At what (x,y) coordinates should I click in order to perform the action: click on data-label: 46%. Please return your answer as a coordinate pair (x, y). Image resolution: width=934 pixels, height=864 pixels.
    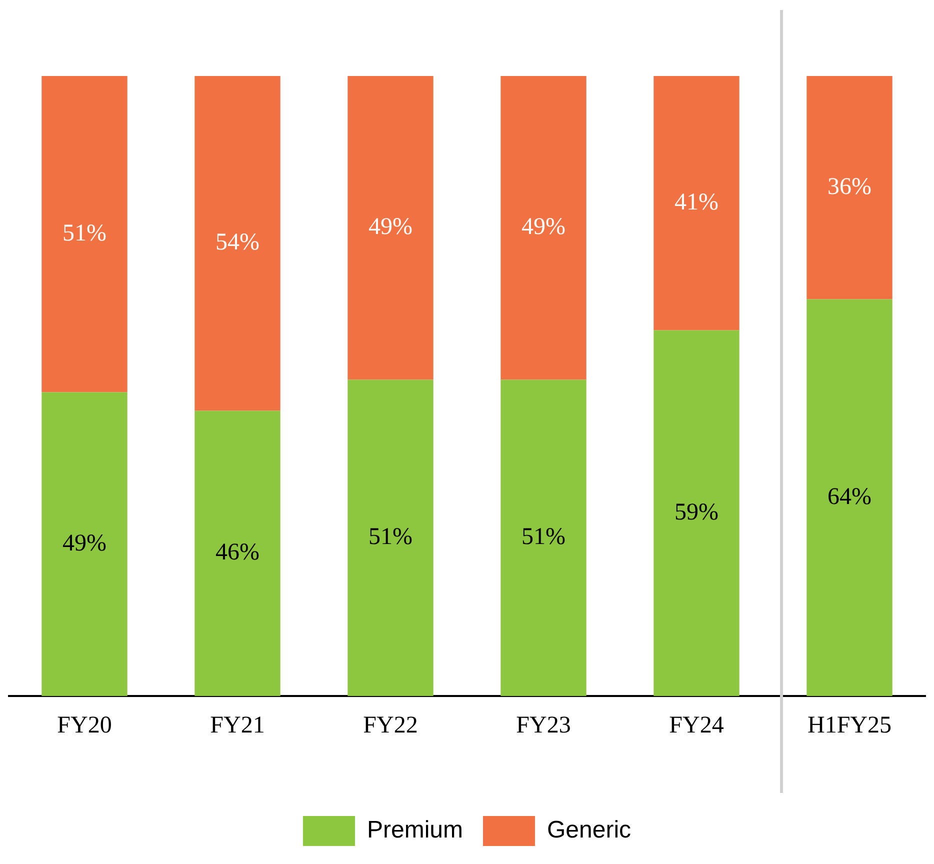
    Looking at the image, I should click on (238, 553).